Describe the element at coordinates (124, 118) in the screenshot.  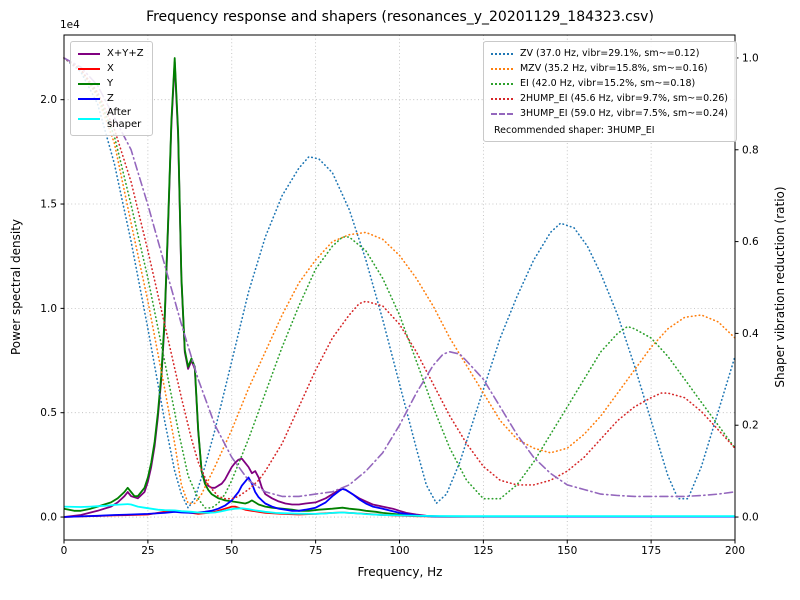
I see `legend-label: After shaper` at that location.